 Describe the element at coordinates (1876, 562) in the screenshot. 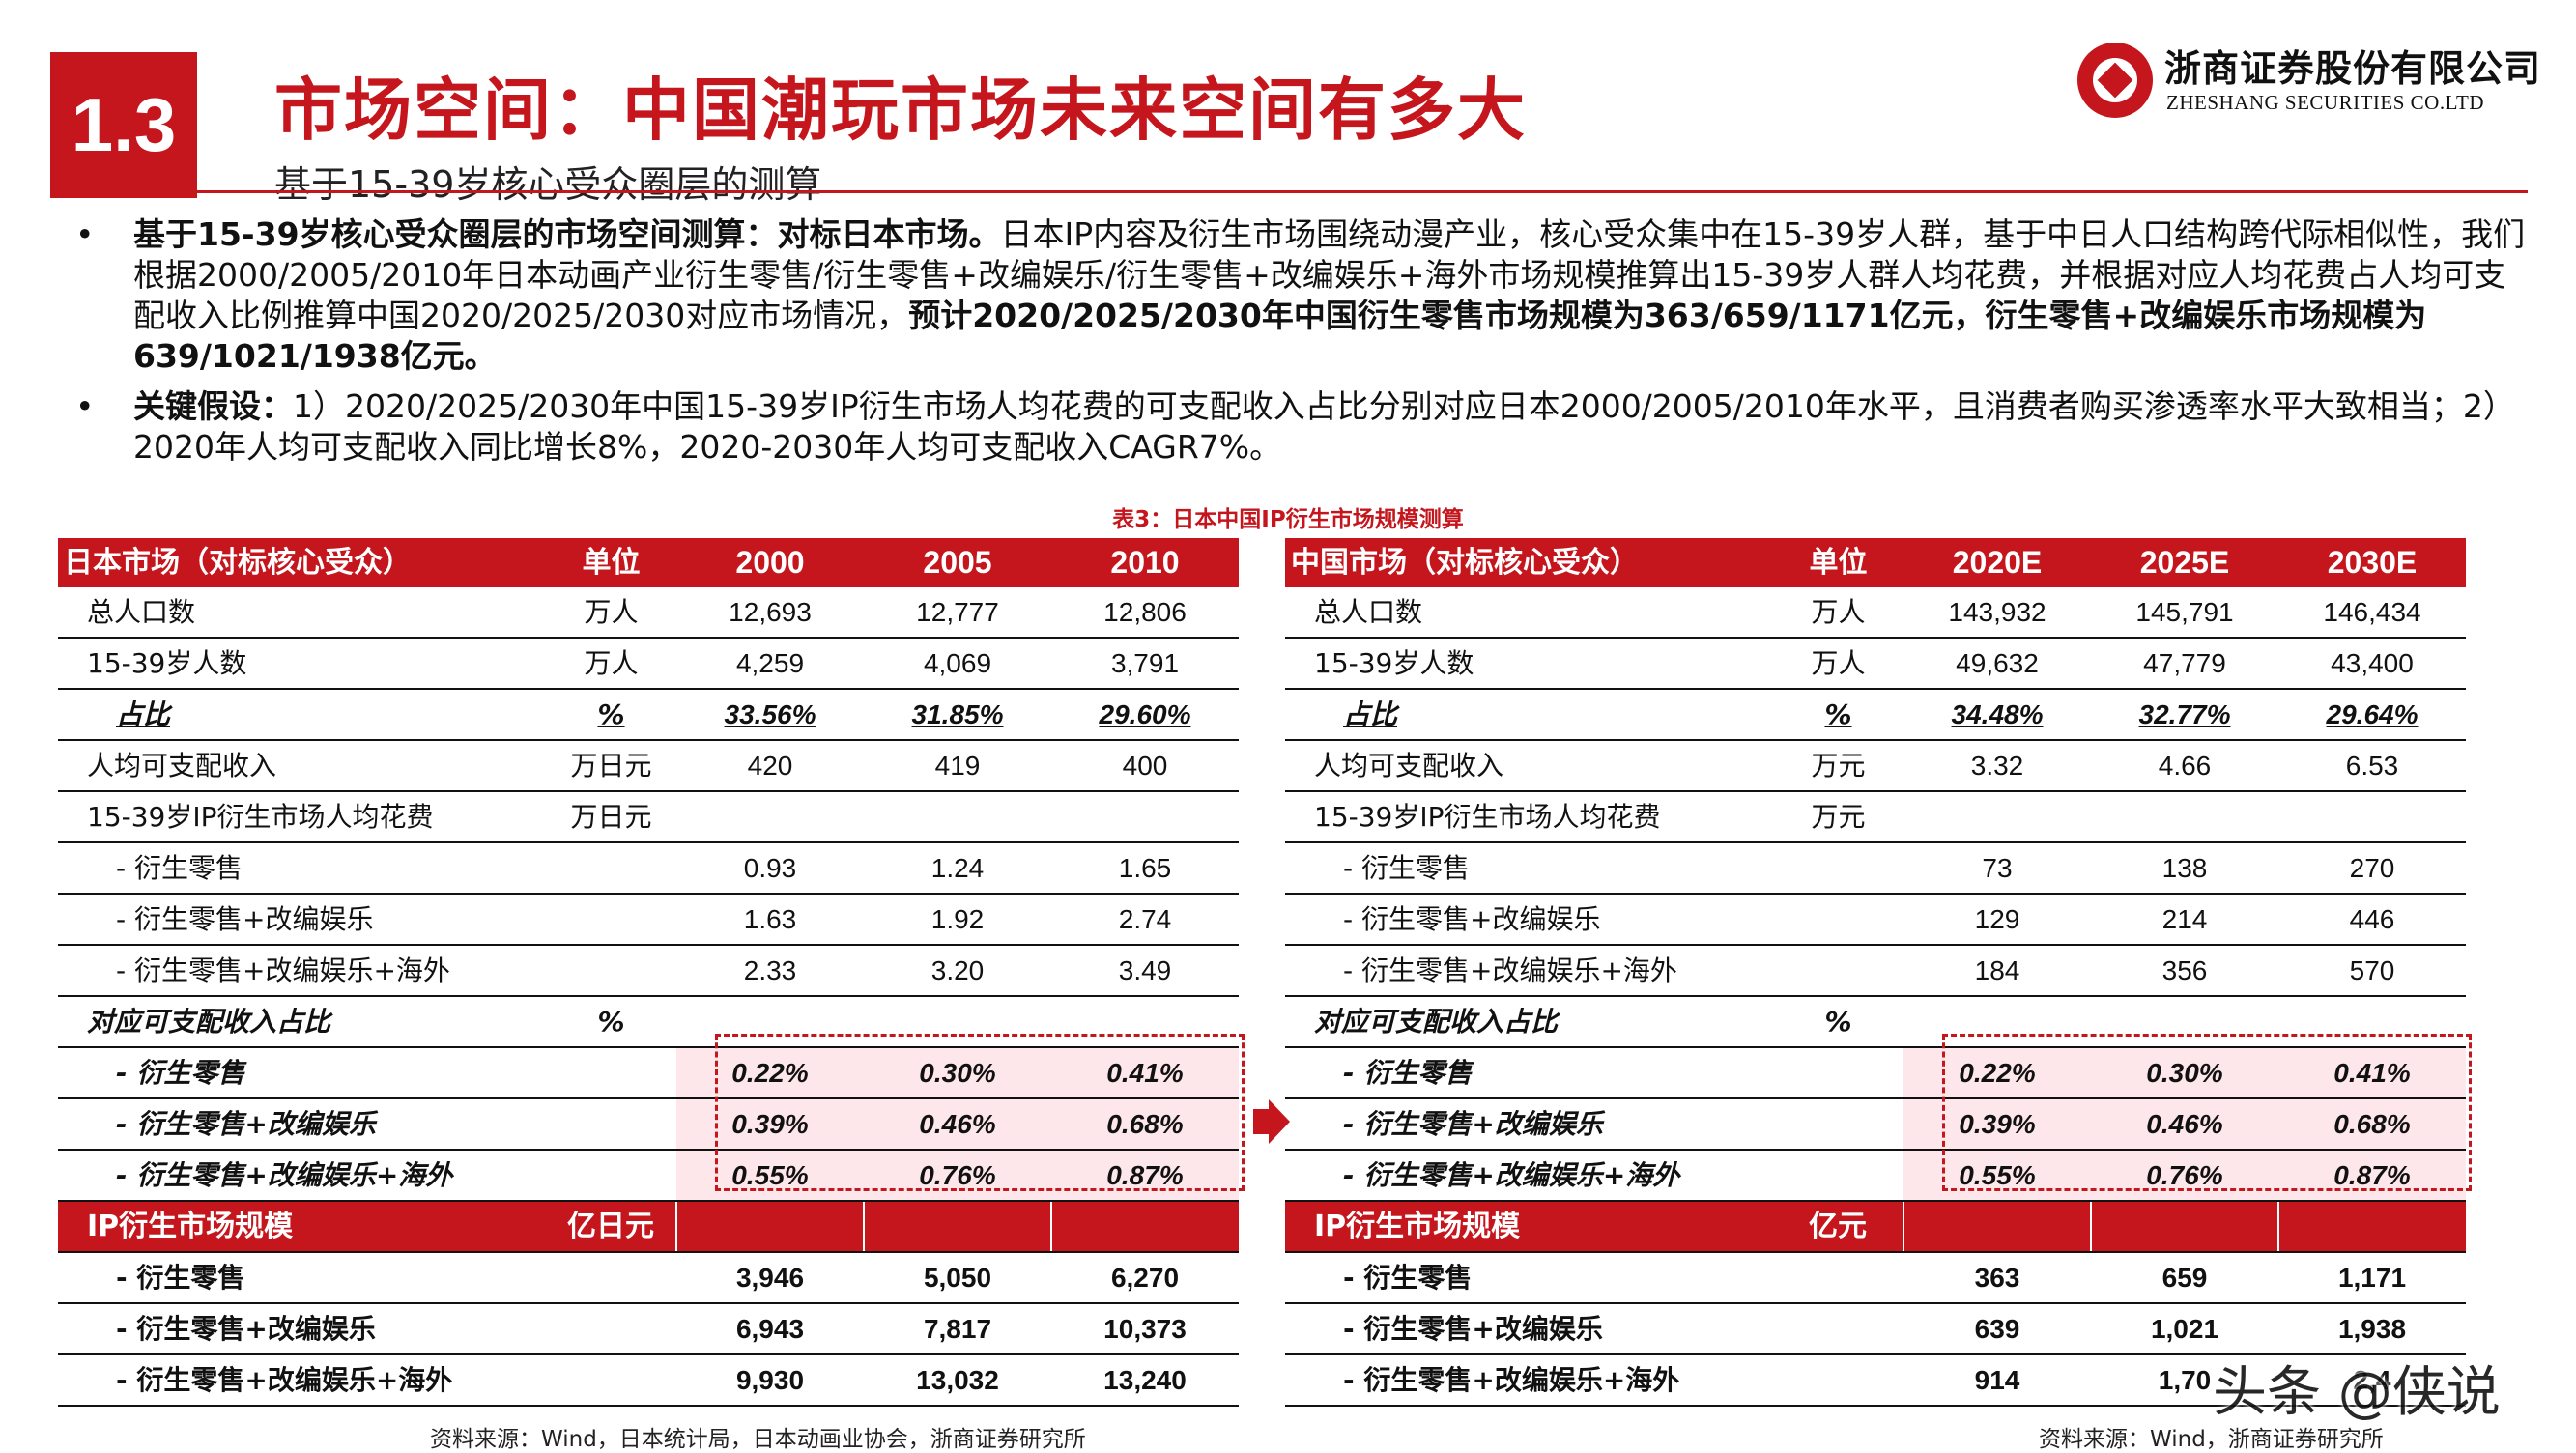

I see `table-header-row: 中国市场（对标核心受众） 单位 2020E 2025E 2030E` at that location.